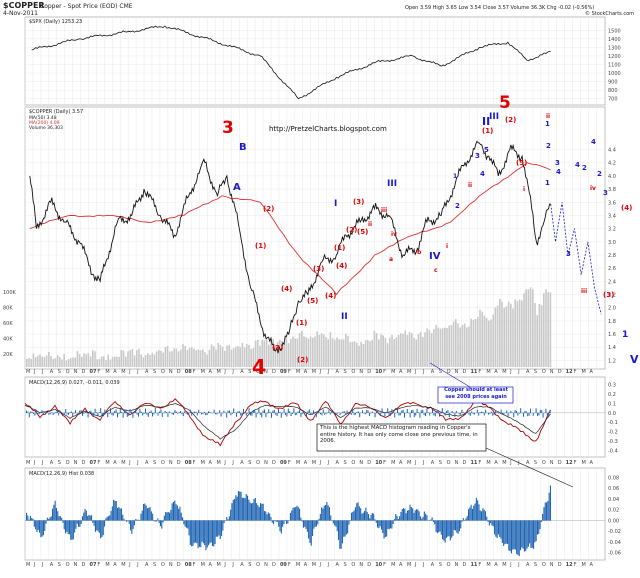 This screenshot has width=640, height=578. What do you see at coordinates (612, 348) in the screenshot?
I see `copper-tick-label: 1.4` at bounding box center [612, 348].